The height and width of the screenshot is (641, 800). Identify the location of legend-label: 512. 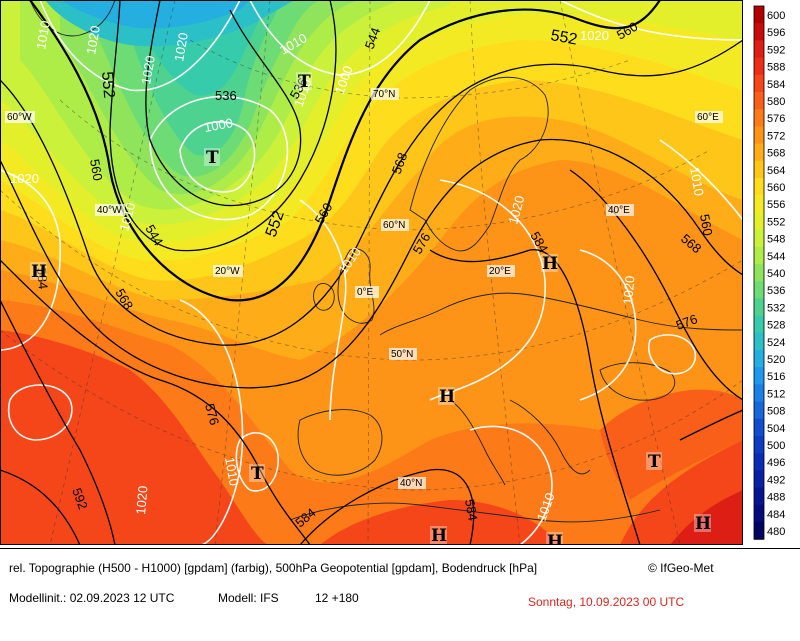
(776, 394).